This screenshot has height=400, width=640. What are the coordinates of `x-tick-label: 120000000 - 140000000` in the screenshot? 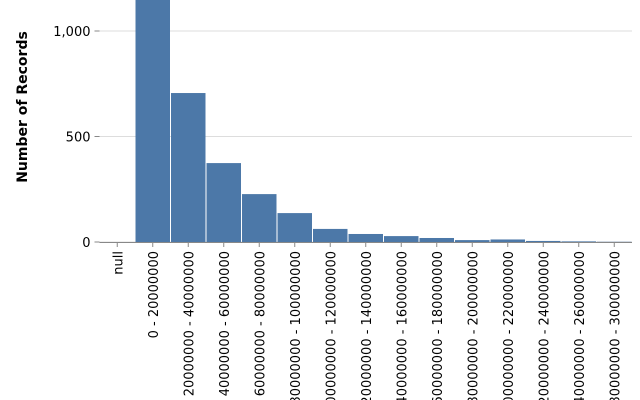 It's located at (367, 325).